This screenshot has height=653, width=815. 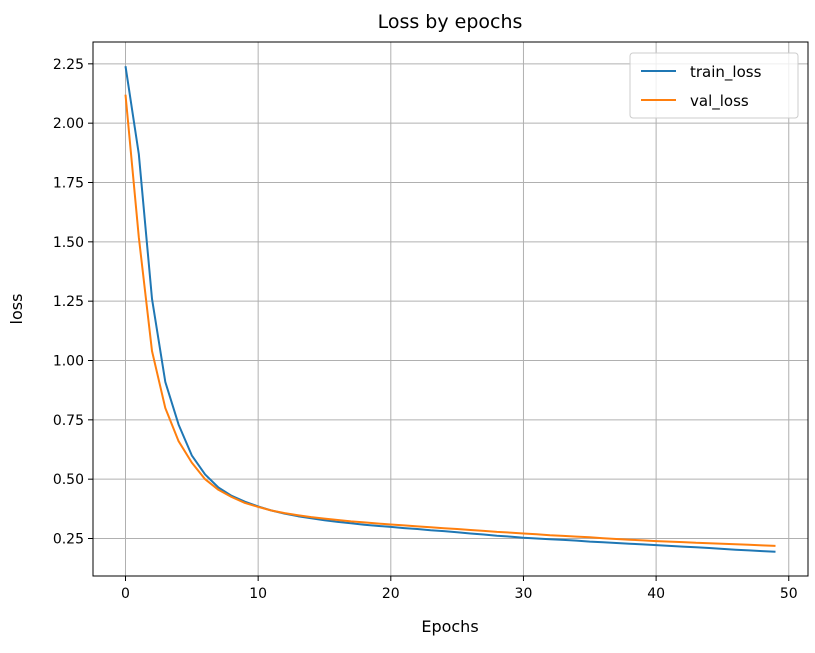 I want to click on x-tick-label: 10, so click(x=258, y=594).